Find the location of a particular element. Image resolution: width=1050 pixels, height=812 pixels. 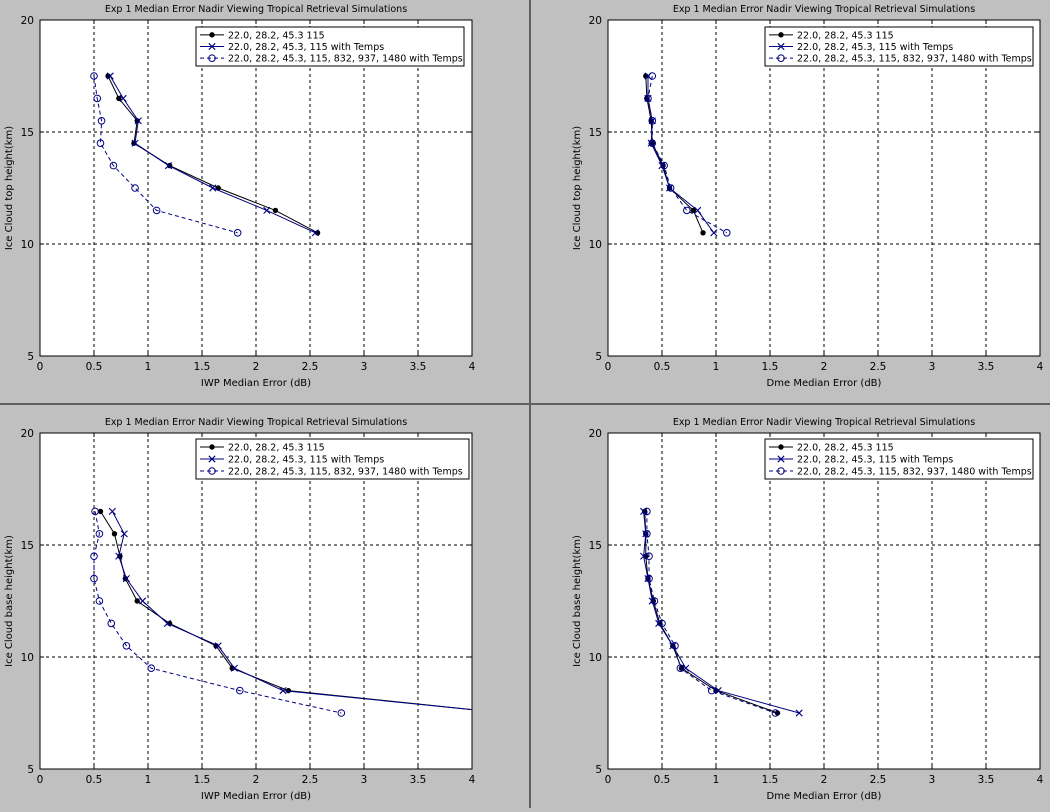

y-tick-label: 20 is located at coordinates (595, 434).